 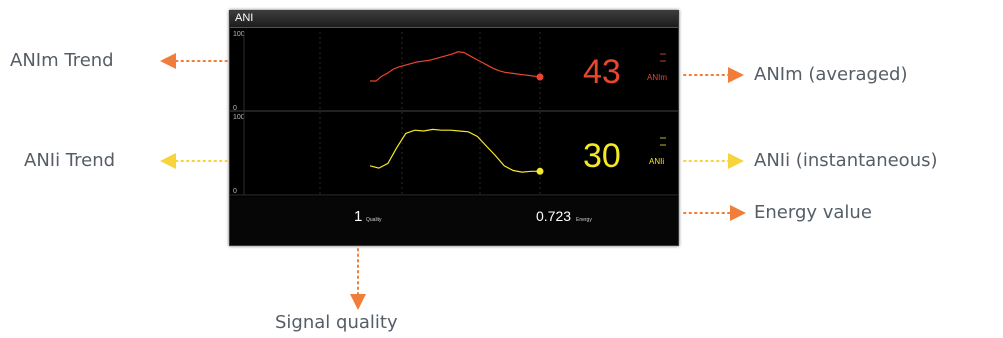 I want to click on anii-unit: ANIi, so click(x=657, y=161).